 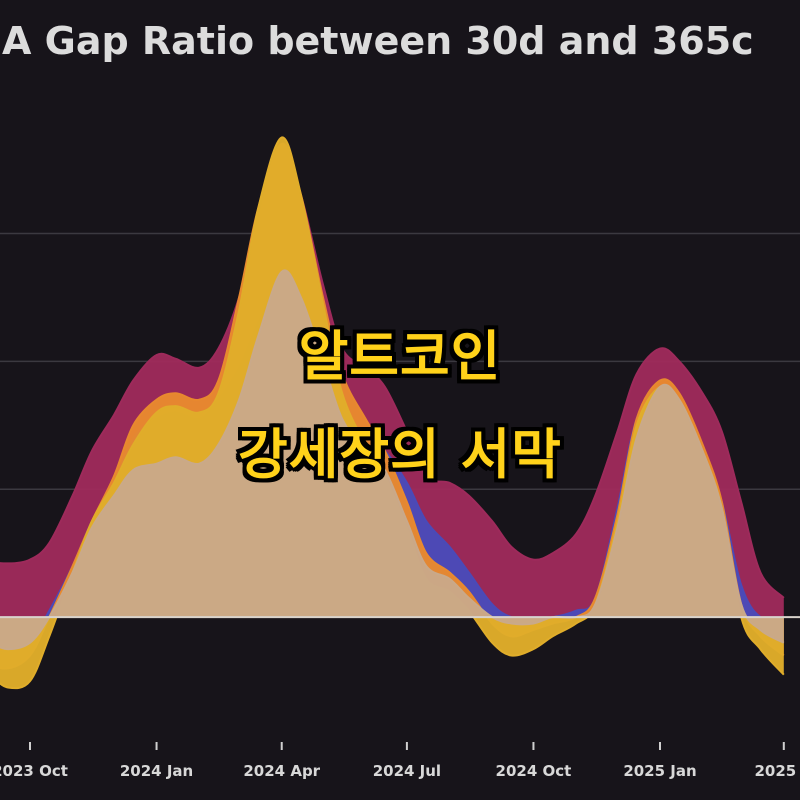 What do you see at coordinates (534, 771) in the screenshot?
I see `x-tick-label: 2024 Oct` at bounding box center [534, 771].